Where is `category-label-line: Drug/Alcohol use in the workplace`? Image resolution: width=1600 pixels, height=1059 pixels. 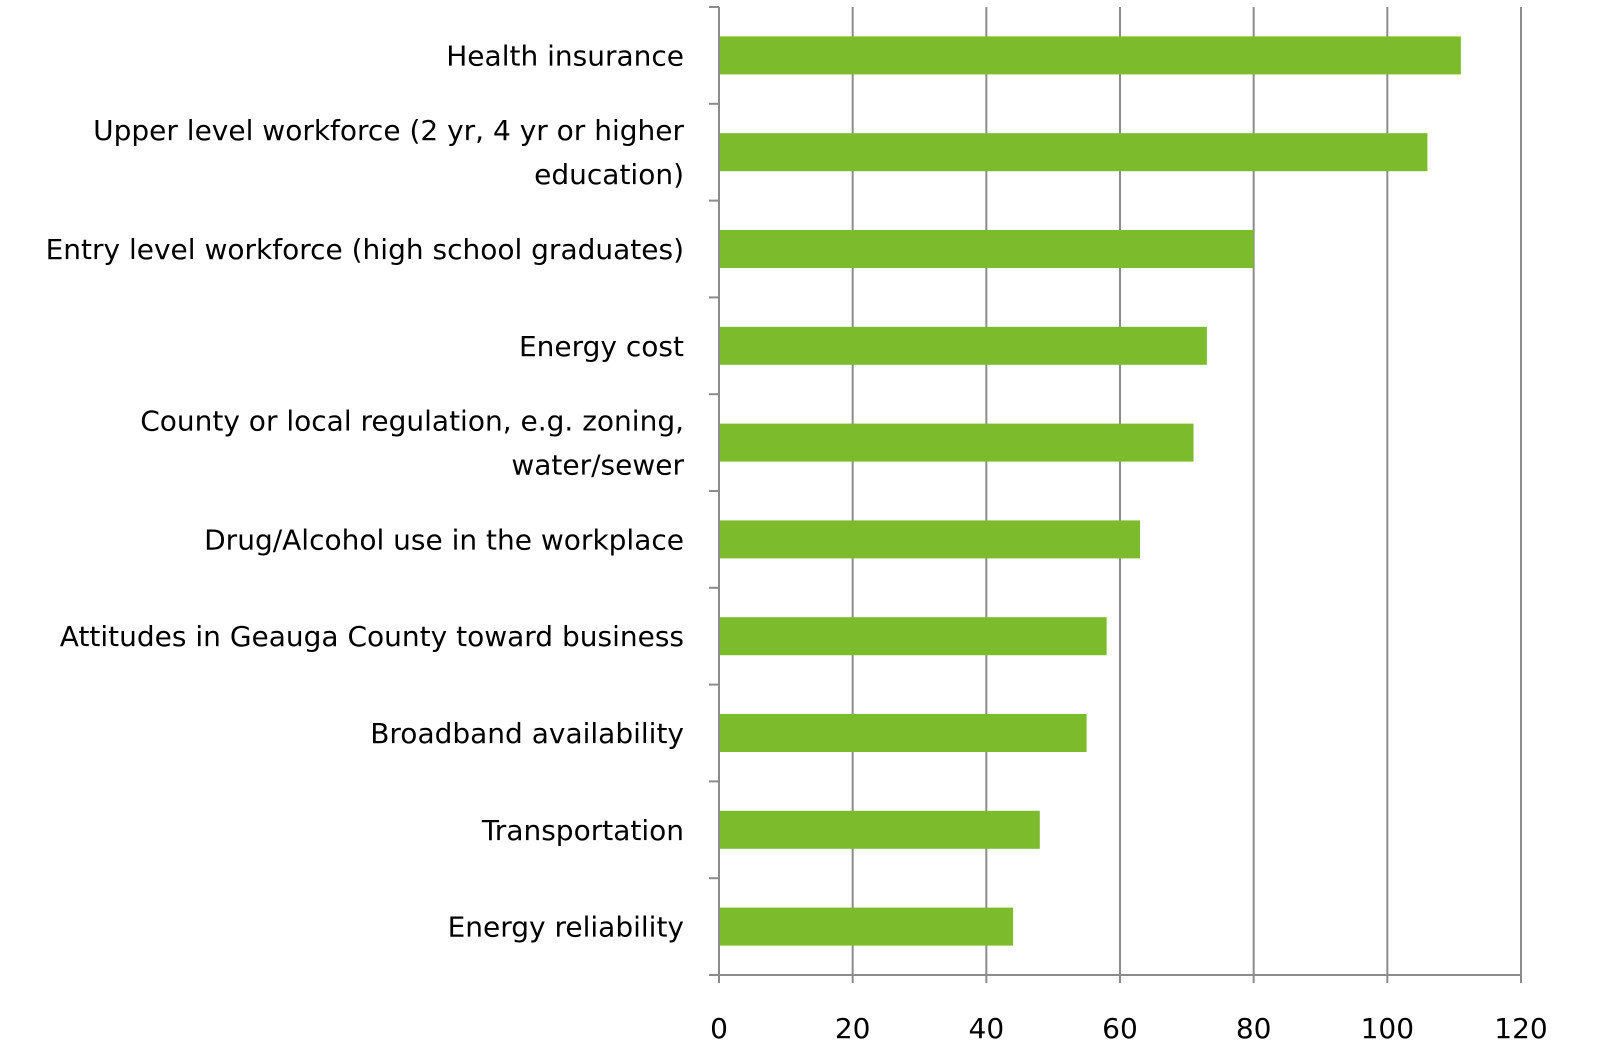
category-label-line: Drug/Alcohol use in the workplace is located at coordinates (444, 539).